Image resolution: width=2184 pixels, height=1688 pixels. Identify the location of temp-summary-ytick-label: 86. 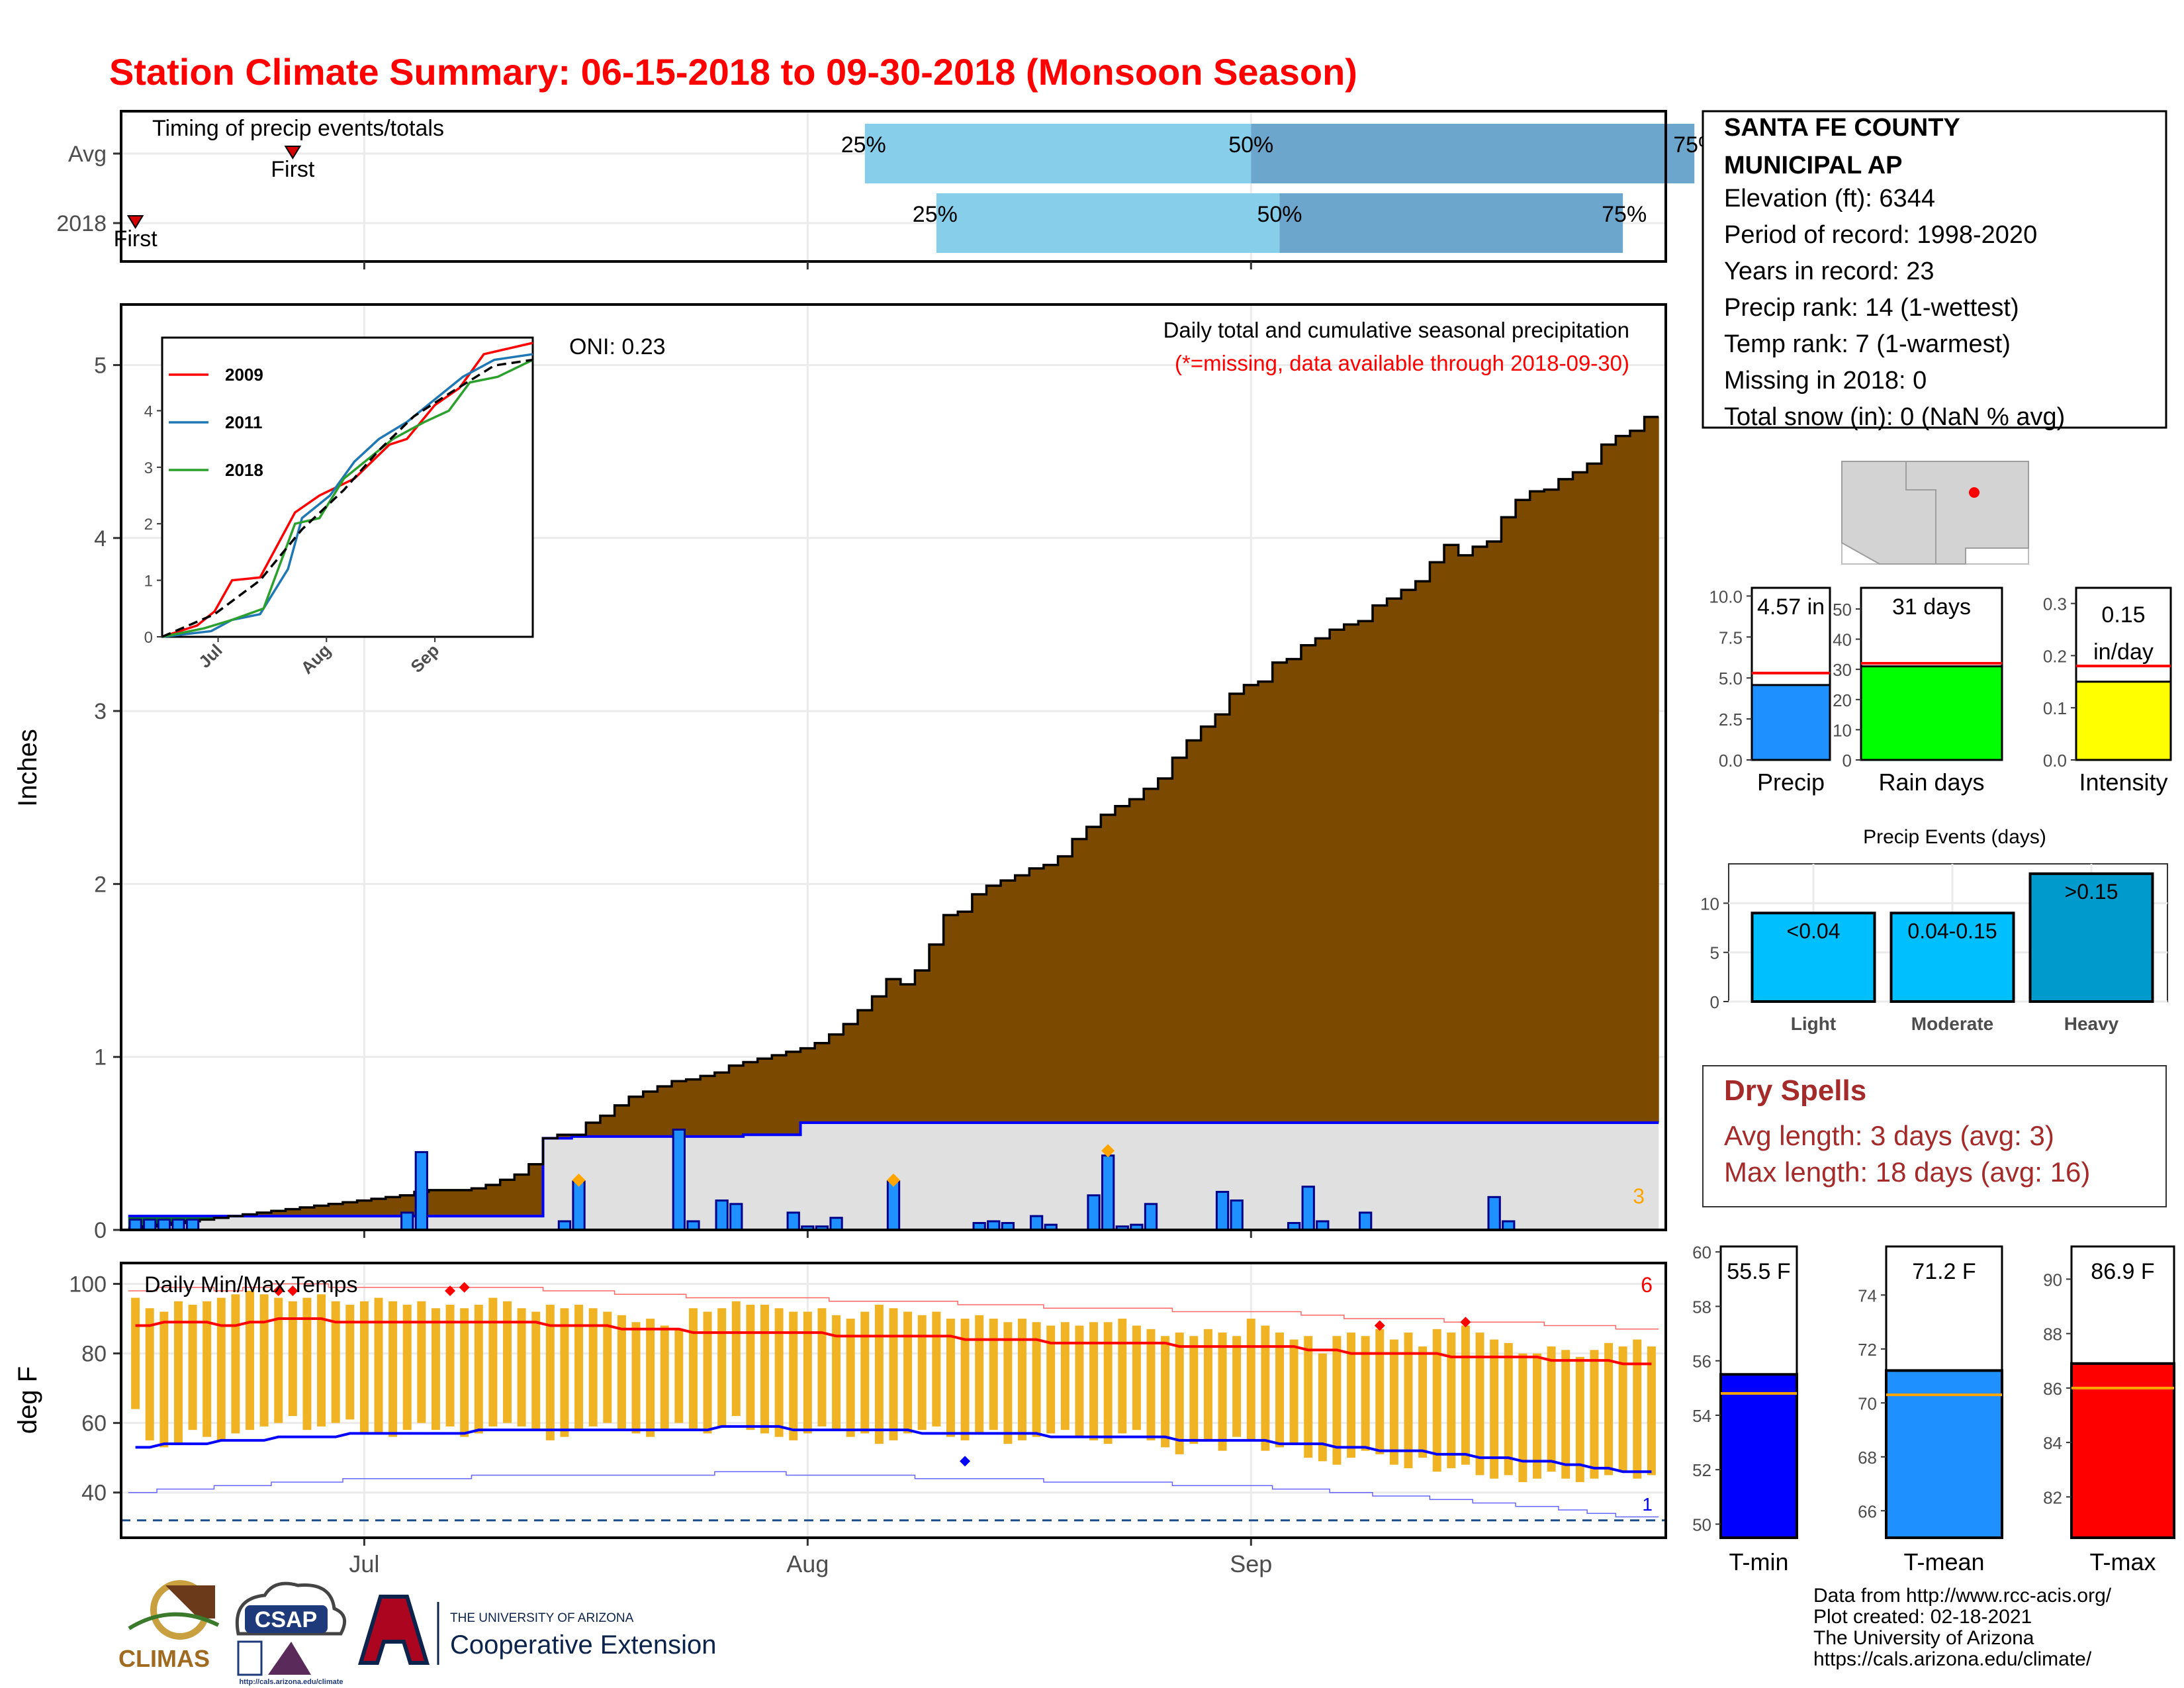
(2052, 1389).